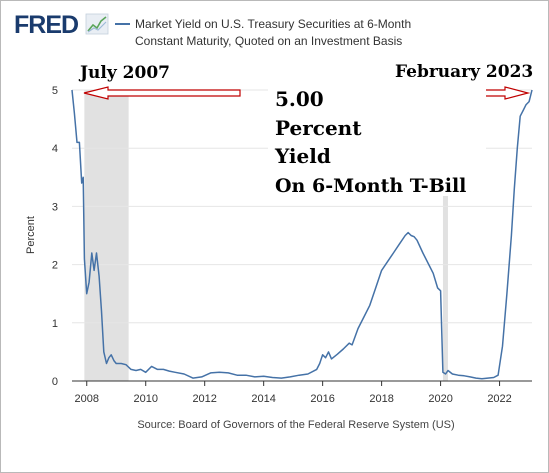 Image resolution: width=549 pixels, height=473 pixels. What do you see at coordinates (440, 399) in the screenshot?
I see `x-tick-label-2020: 2020` at bounding box center [440, 399].